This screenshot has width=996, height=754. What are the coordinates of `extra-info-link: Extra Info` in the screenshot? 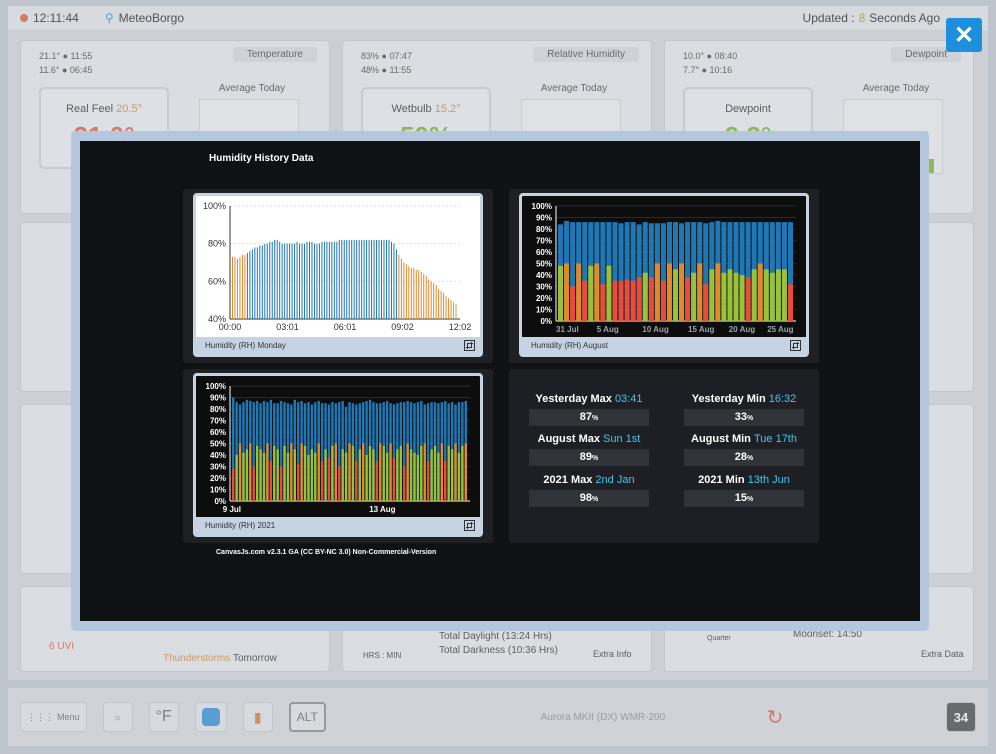 It's located at (612, 654).